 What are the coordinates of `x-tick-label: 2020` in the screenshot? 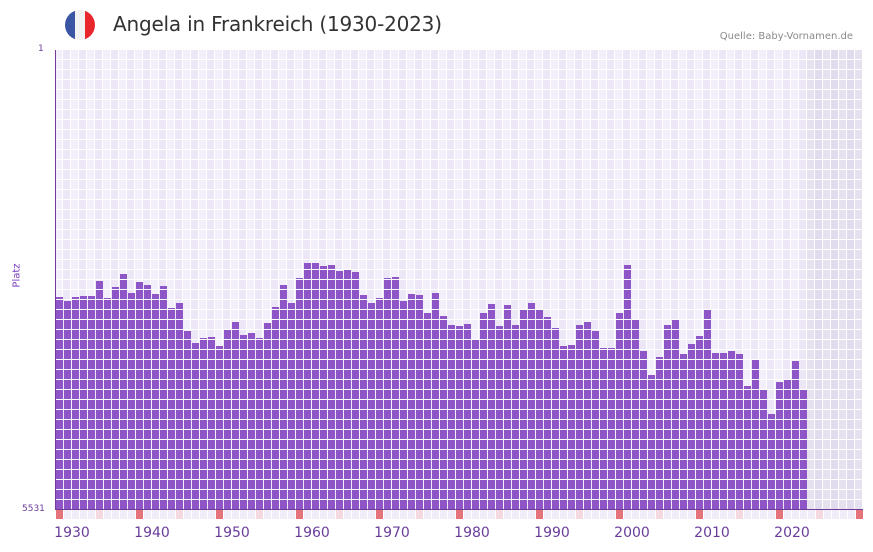 It's located at (792, 533).